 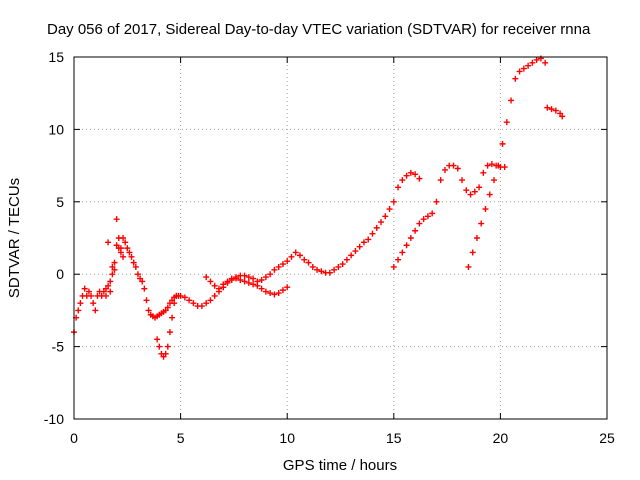 What do you see at coordinates (501, 438) in the screenshot?
I see `x-tick-label: 20` at bounding box center [501, 438].